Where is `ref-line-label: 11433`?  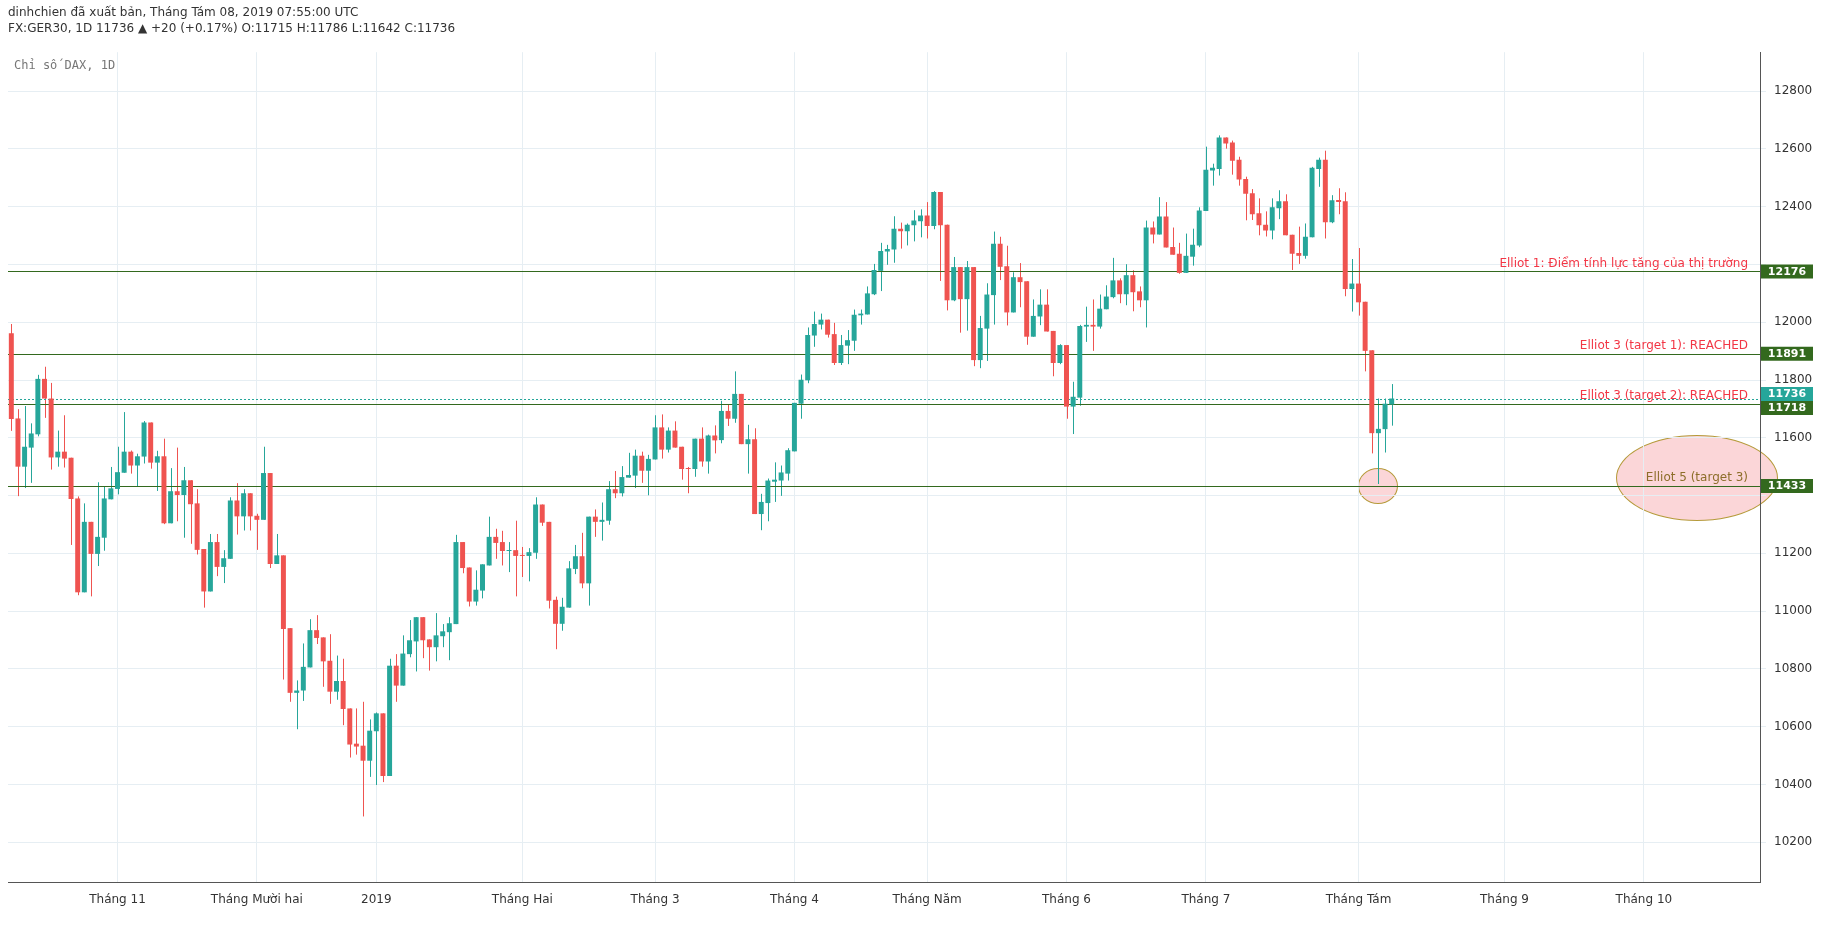 ref-line-label: 11433 is located at coordinates (1787, 486).